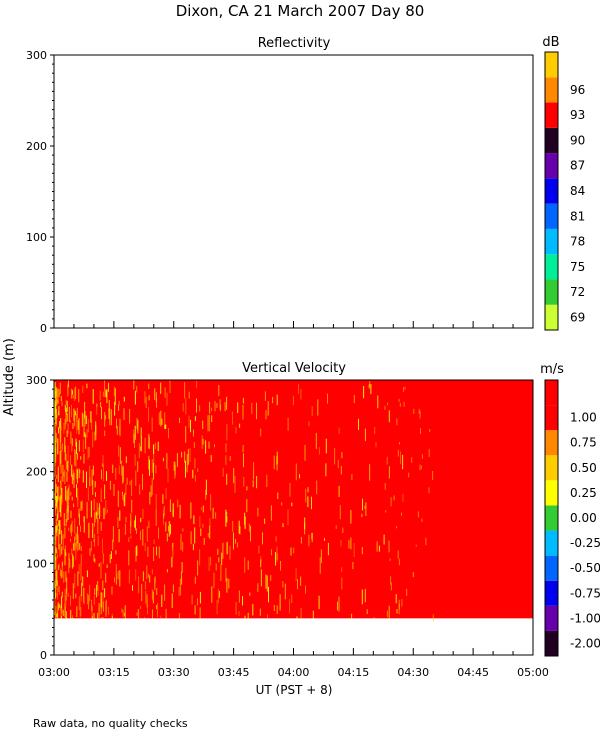 This screenshot has width=600, height=750. Describe the element at coordinates (36, 237) in the screenshot. I see `reflectivity-ytick-label: 100` at that location.